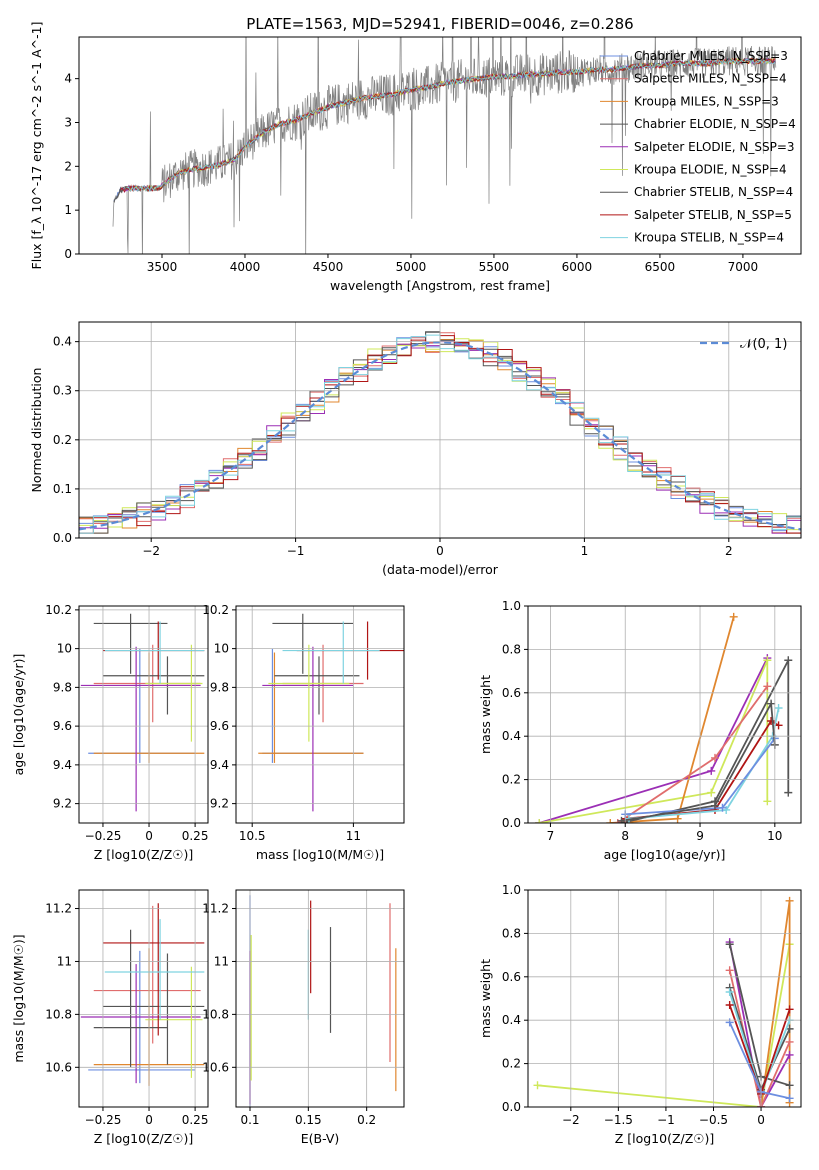 The height and width of the screenshot is (1170, 819). What do you see at coordinates (68, 122) in the screenshot?
I see `y-tick-label: 3` at bounding box center [68, 122].